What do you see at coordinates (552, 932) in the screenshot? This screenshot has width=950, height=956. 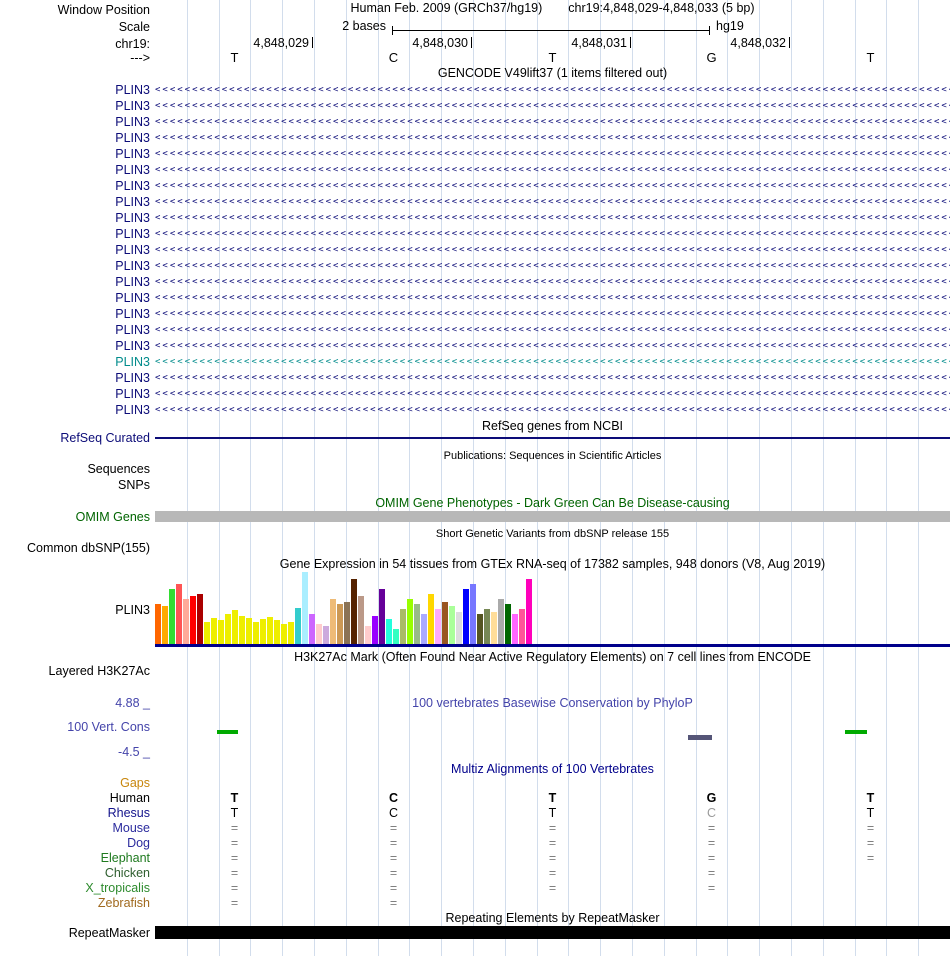 I see `repeatmasker-element-bar` at bounding box center [552, 932].